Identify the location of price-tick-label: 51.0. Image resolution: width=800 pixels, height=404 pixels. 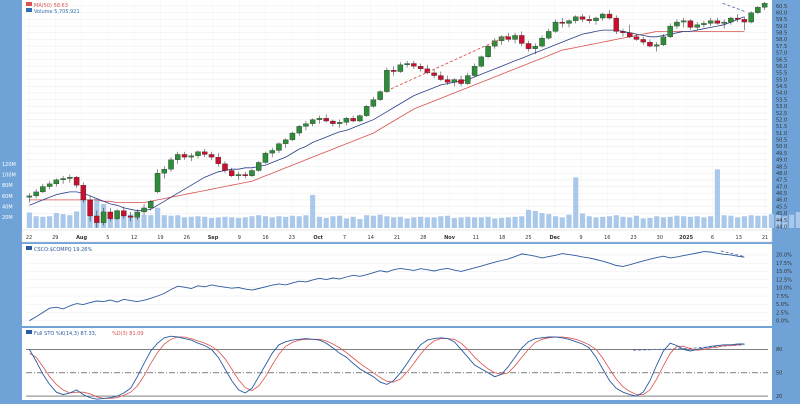
(781, 134).